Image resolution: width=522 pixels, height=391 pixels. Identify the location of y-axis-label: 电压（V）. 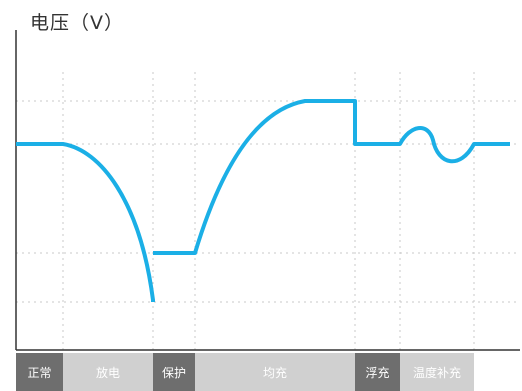
(77, 23).